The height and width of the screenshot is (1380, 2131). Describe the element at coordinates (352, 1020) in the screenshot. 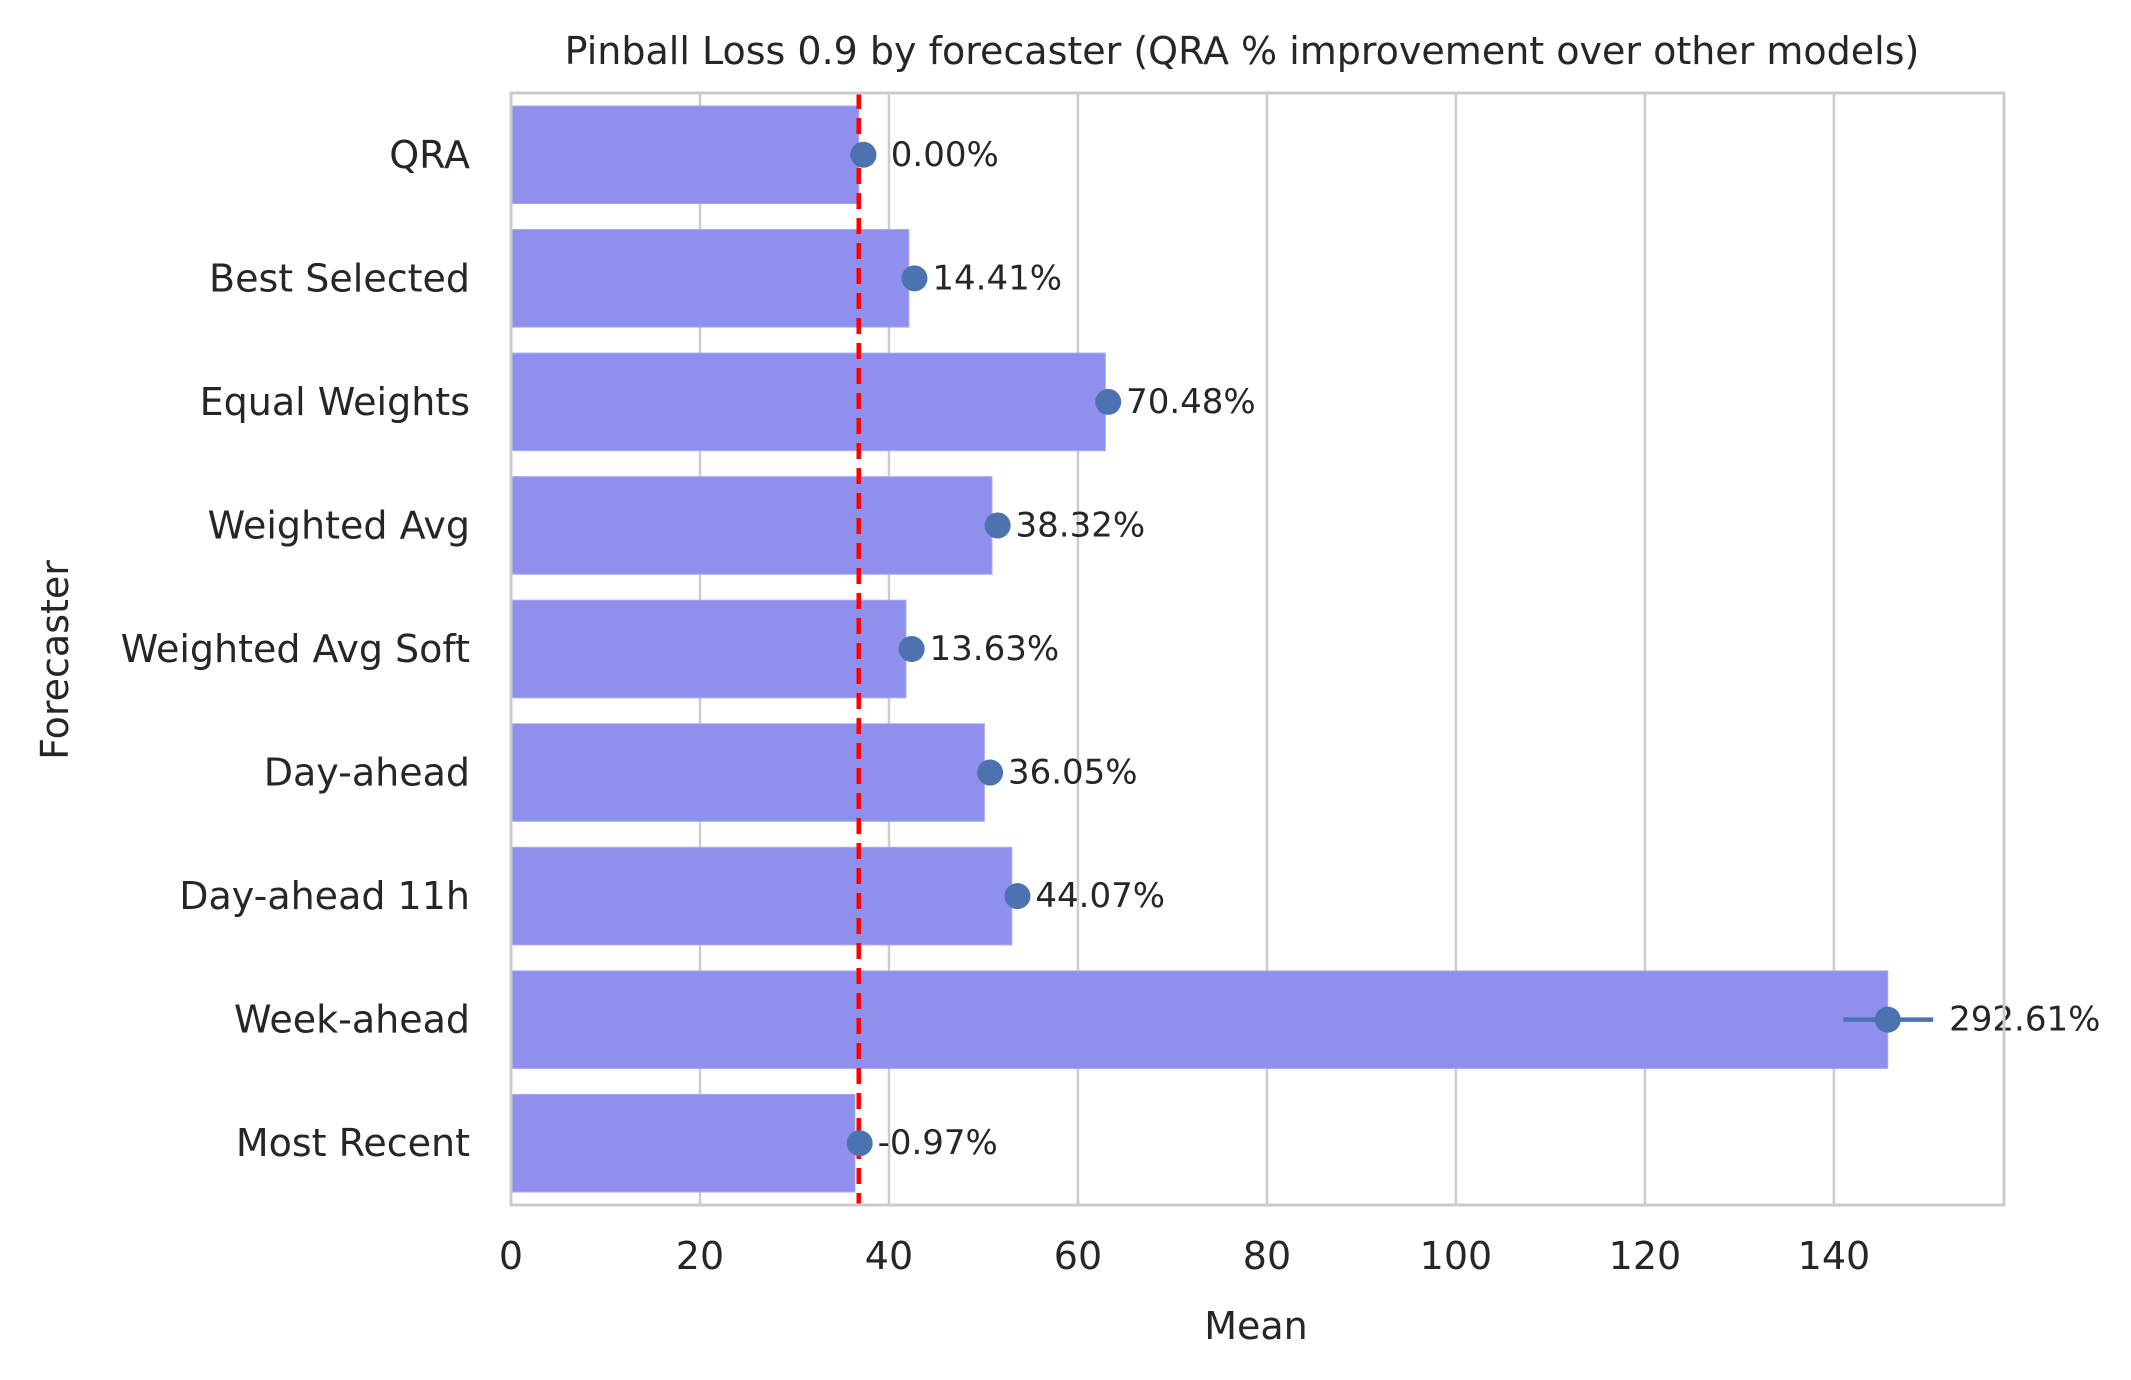

I see `y-tick-label: Week-ahead` at that location.